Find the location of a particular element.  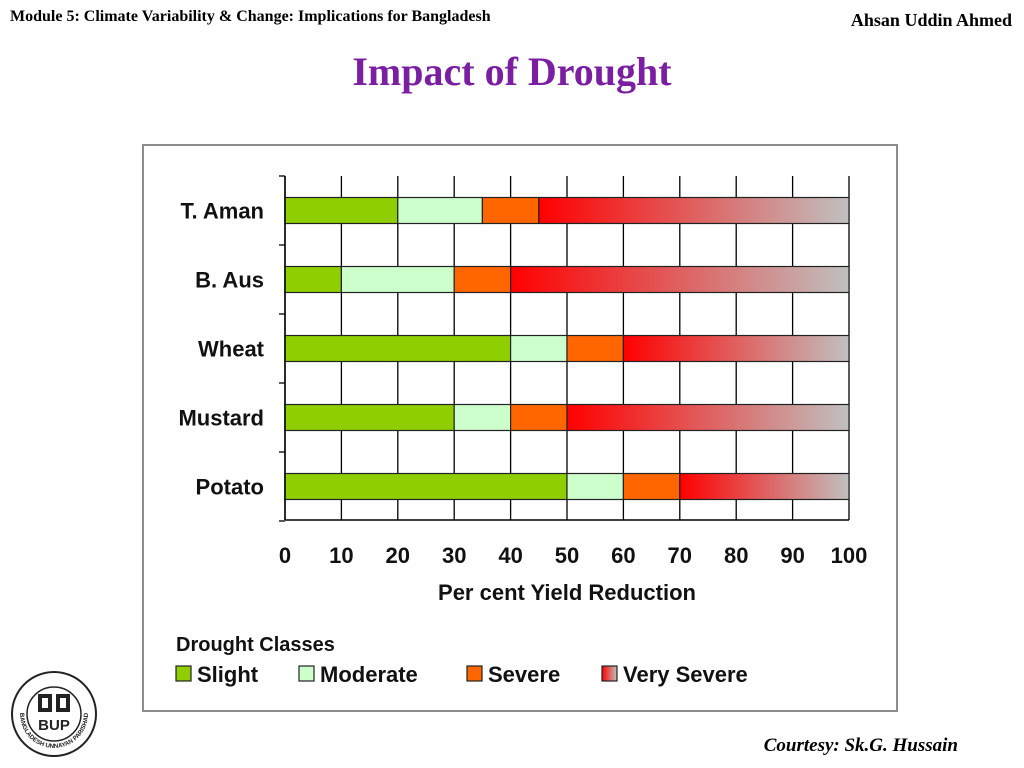

category-label: T. Aman is located at coordinates (222, 211).